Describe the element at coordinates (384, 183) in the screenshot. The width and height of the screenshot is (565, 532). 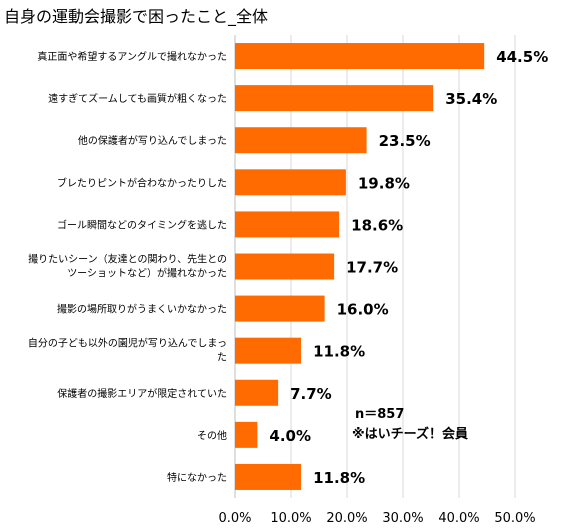
I see `data-label: 19.8%` at that location.